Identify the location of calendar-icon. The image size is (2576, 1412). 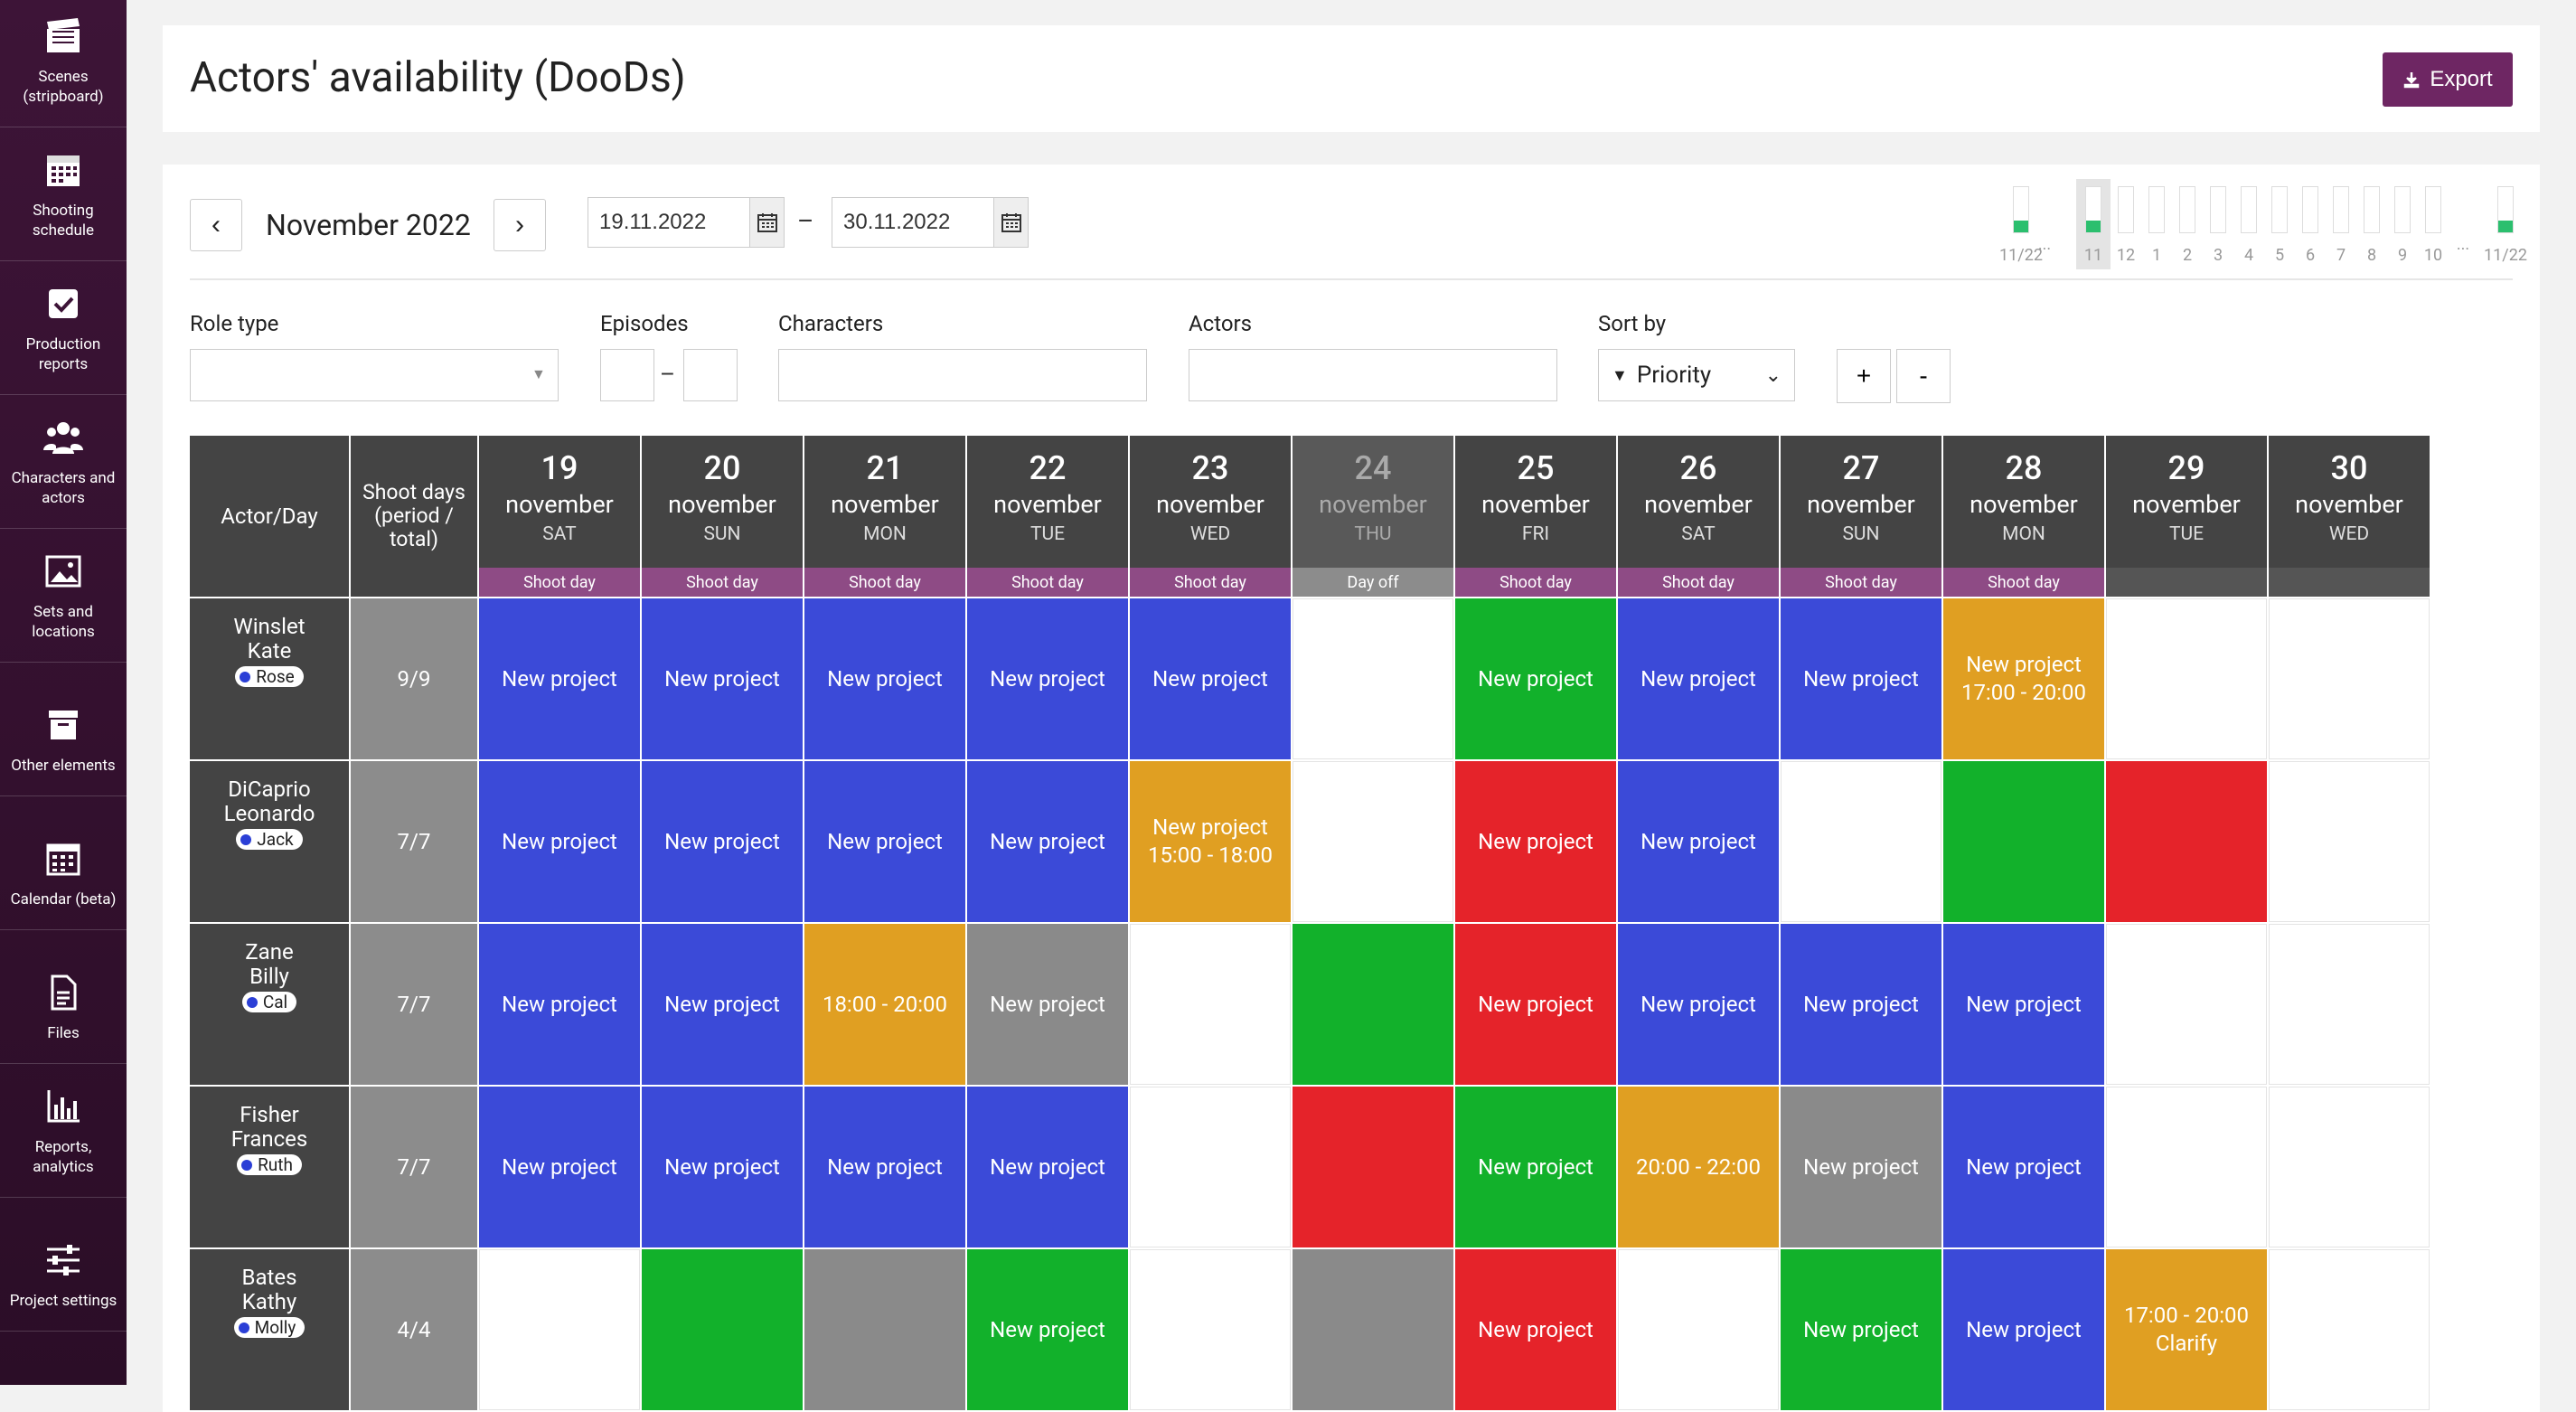
(766, 222).